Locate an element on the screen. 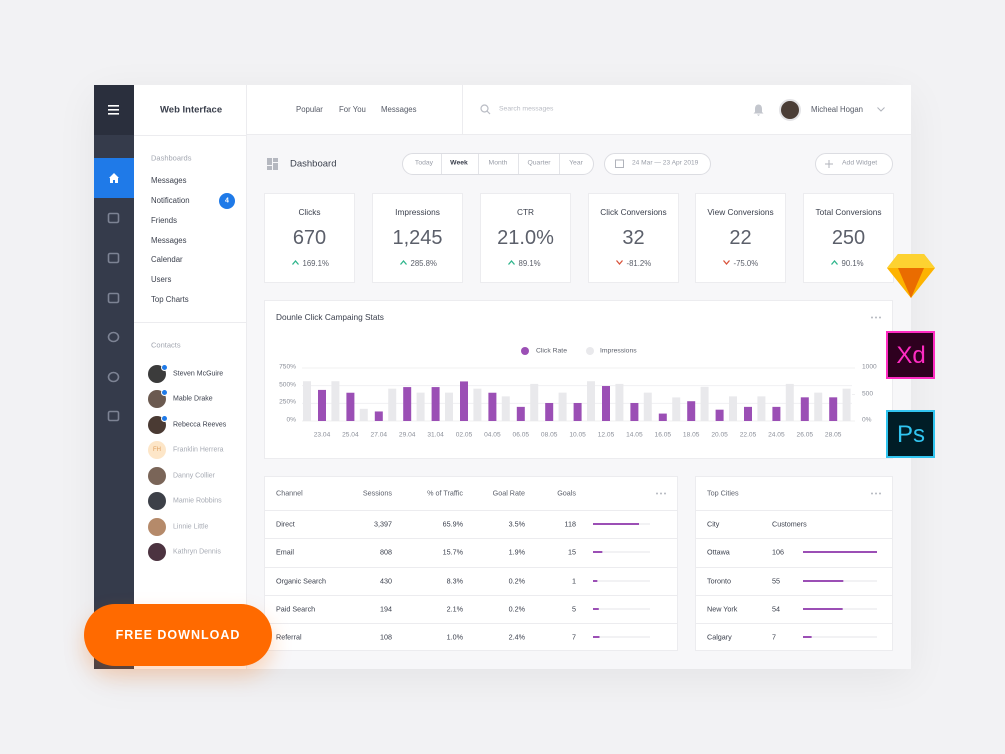  contact-name: Danny Collier is located at coordinates (194, 476).